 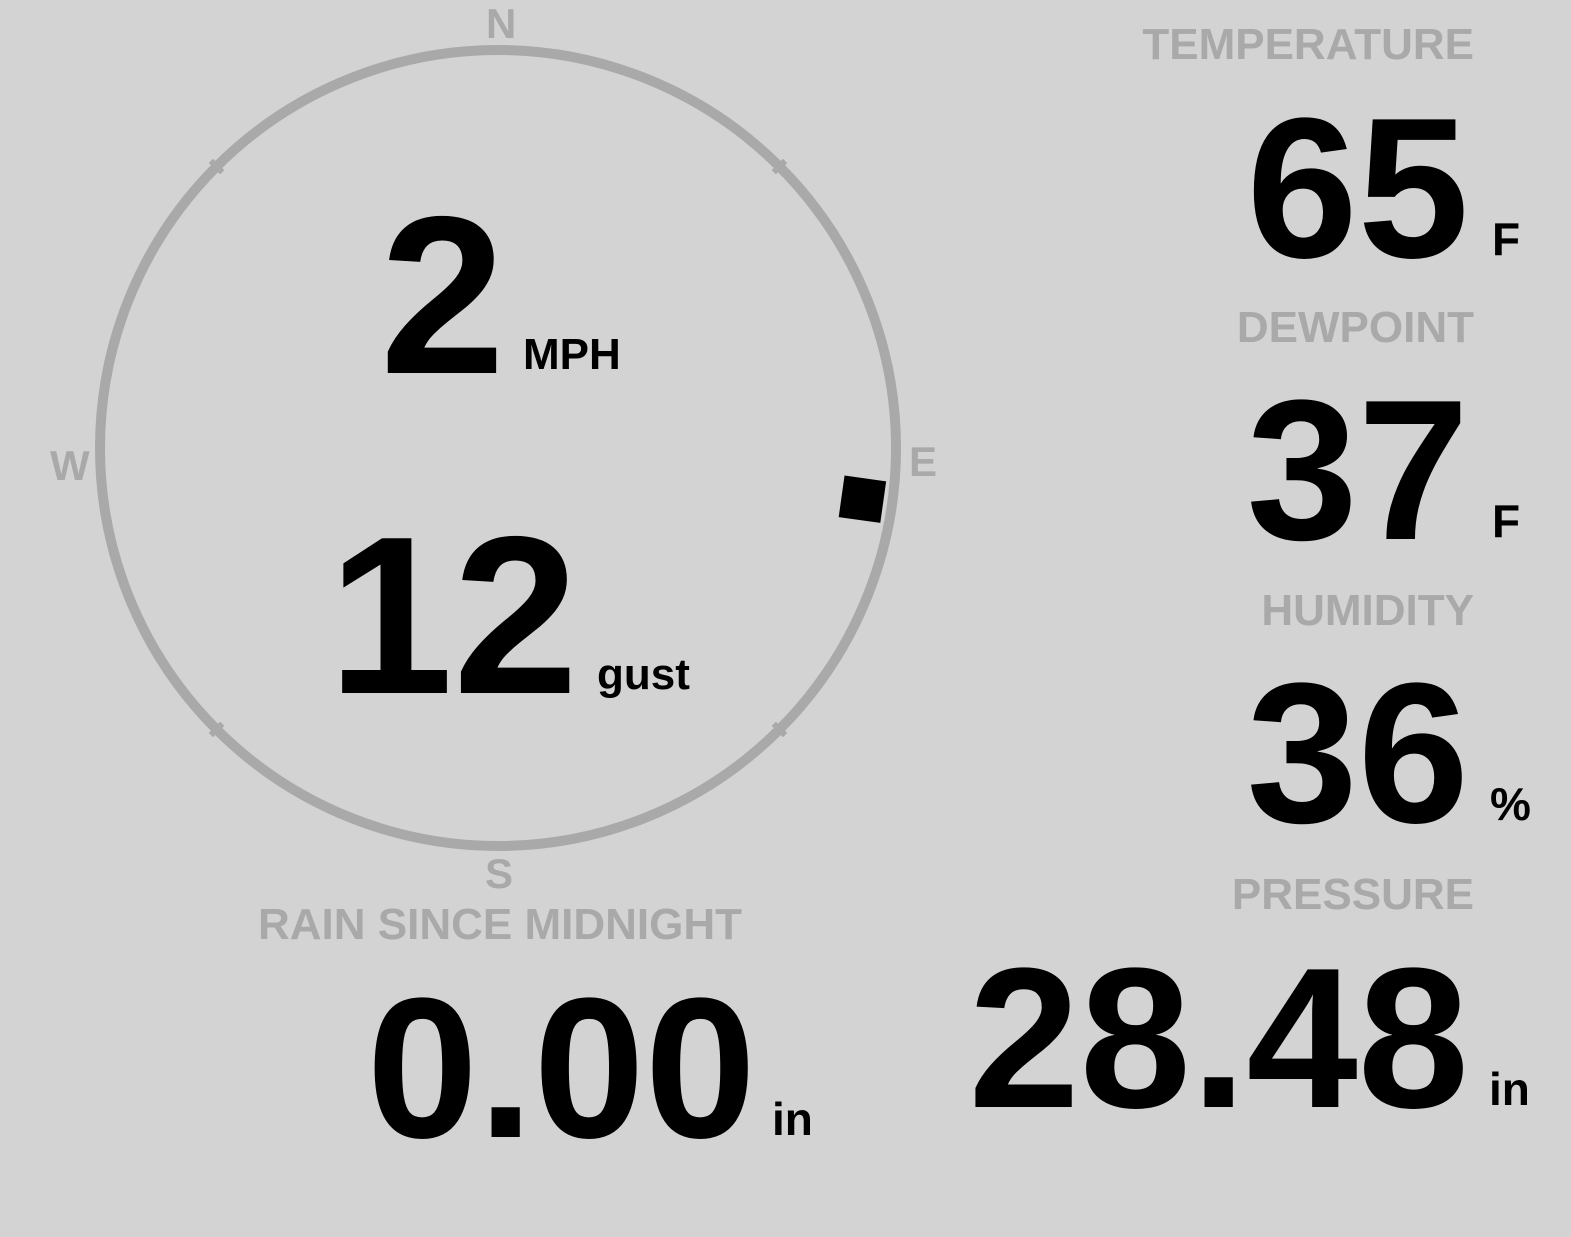 I want to click on compass-north: N, so click(x=501, y=23).